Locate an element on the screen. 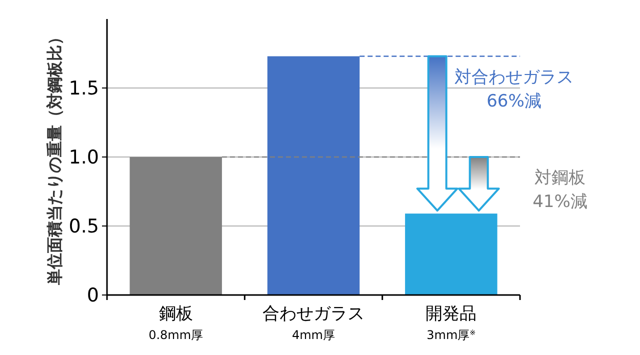 The image size is (640, 355). y-tick-label: 0.5 is located at coordinates (83, 227).